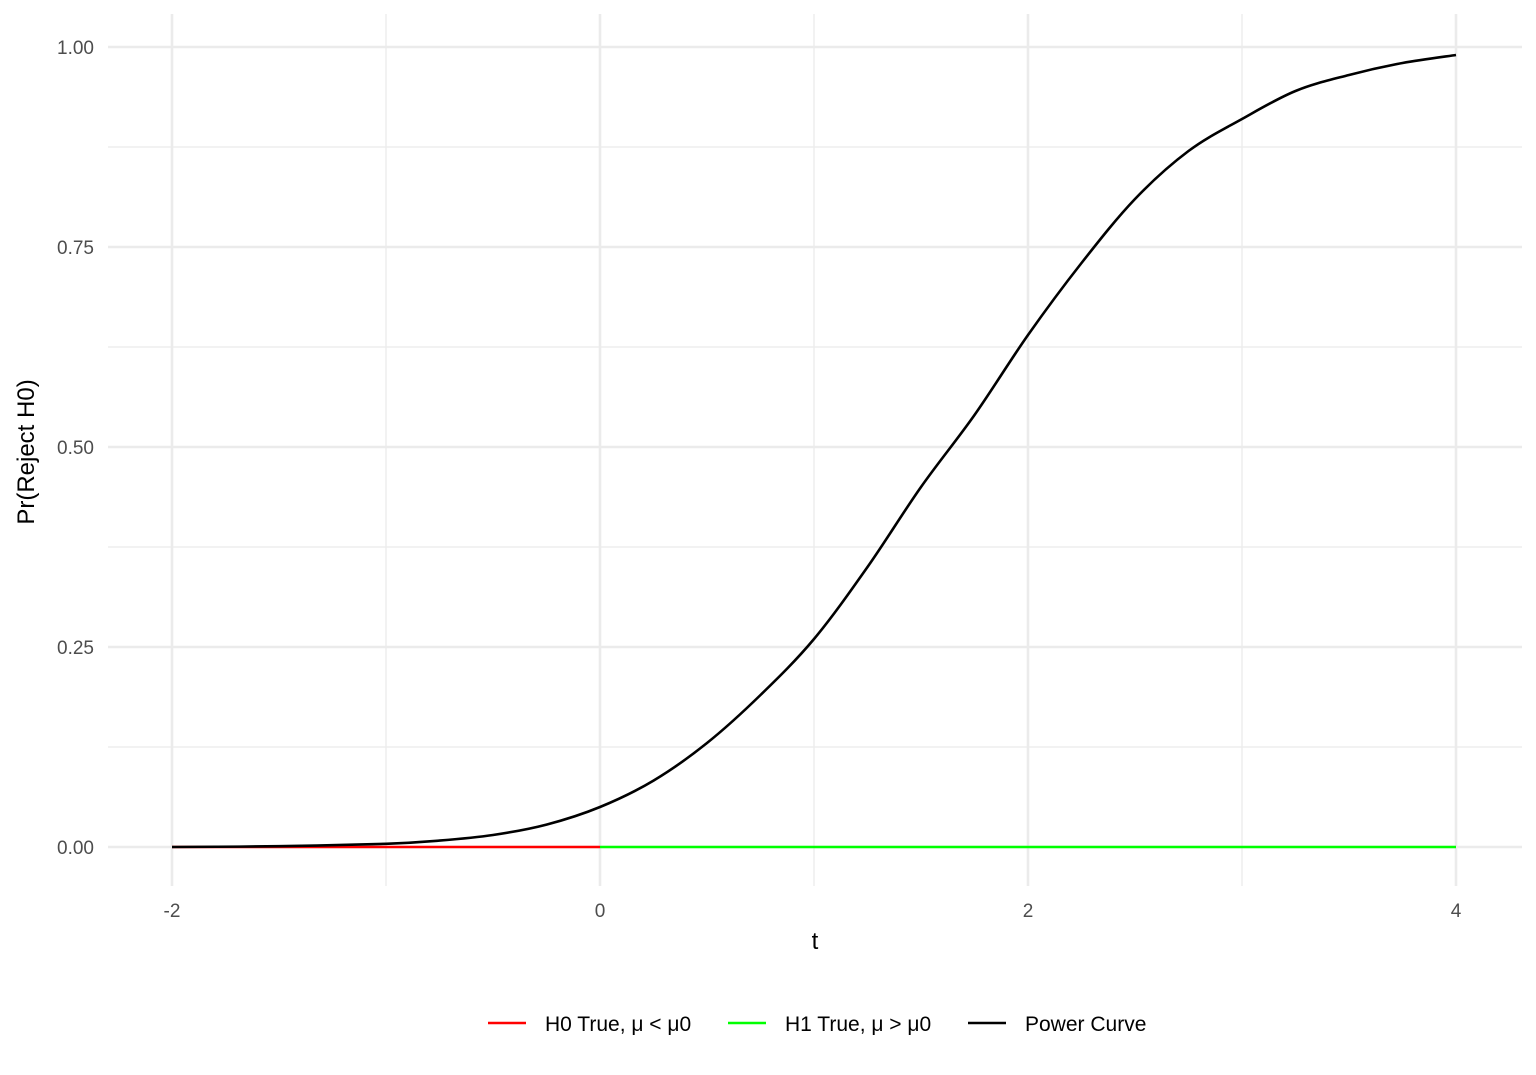 This screenshot has height=1075, width=1536. Describe the element at coordinates (172, 911) in the screenshot. I see `x-tick-label: -2` at that location.